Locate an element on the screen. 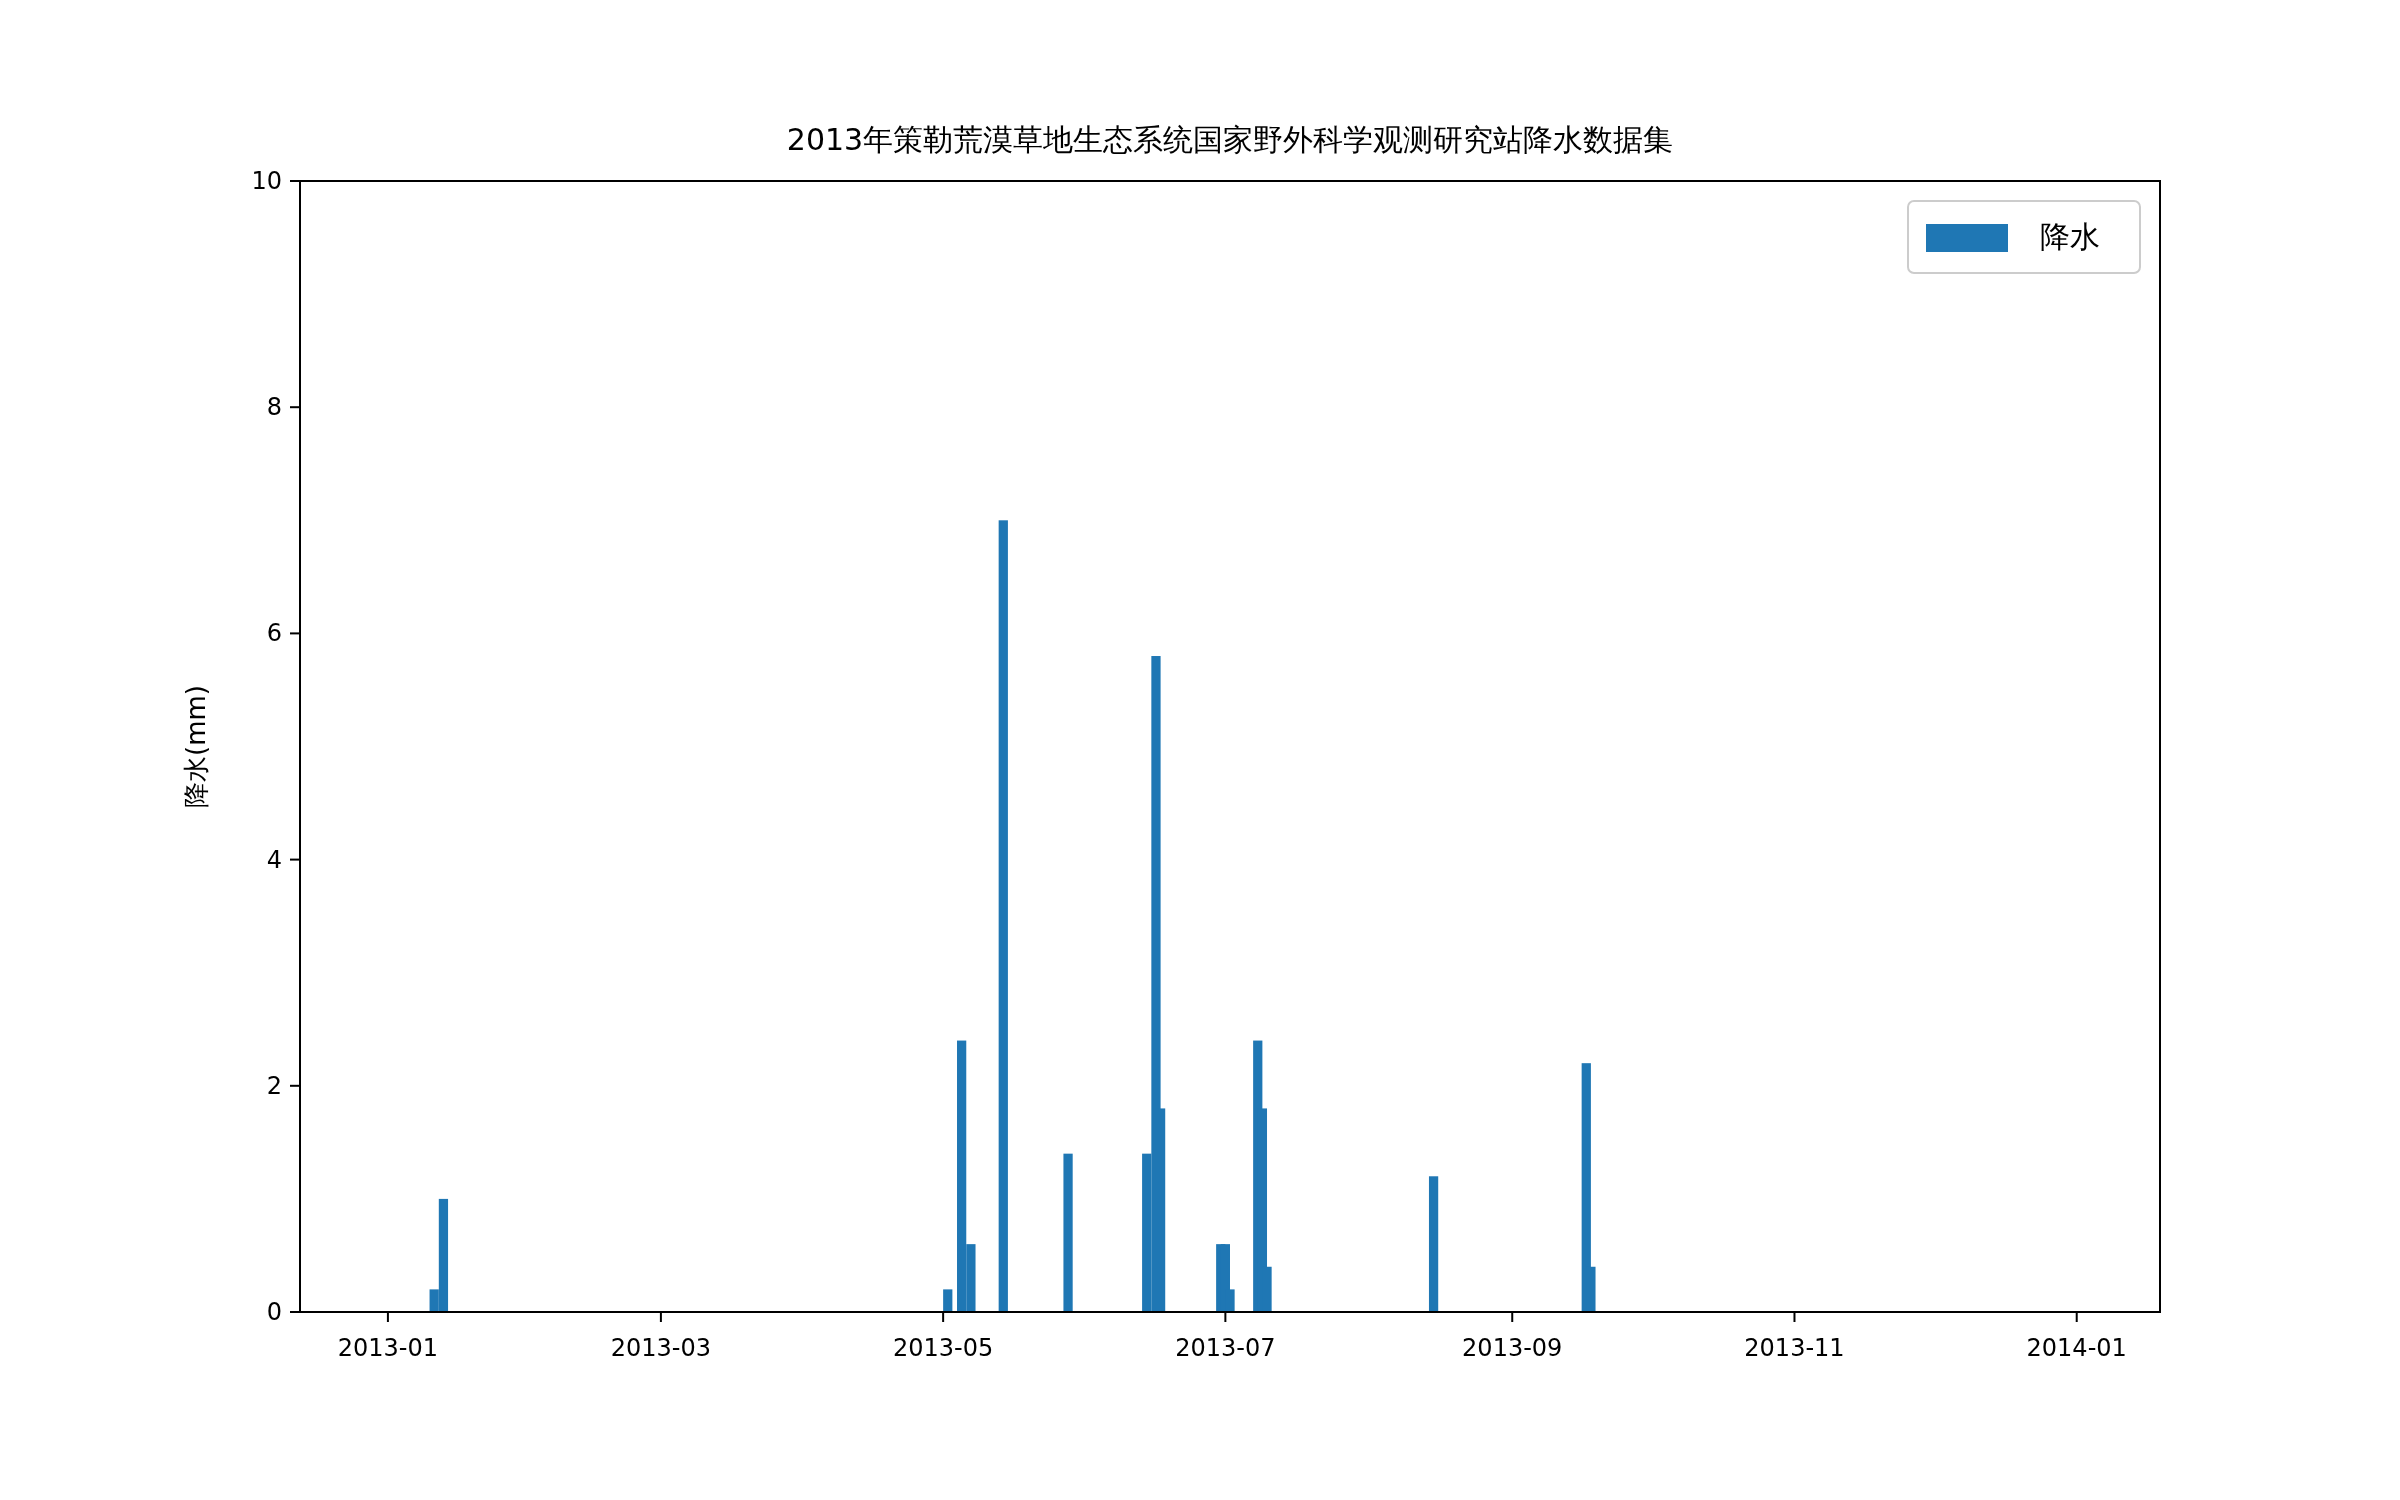 This screenshot has height=1500, width=2400. x-tick-label: 2013-07 is located at coordinates (1225, 1348).